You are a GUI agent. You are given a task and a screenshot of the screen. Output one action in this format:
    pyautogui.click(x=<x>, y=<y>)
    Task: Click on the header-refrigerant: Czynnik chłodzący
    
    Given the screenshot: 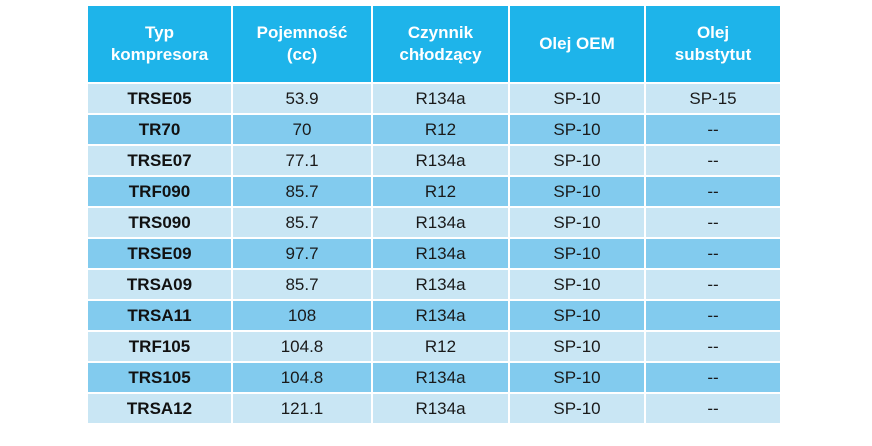 What is the action you would take?
    pyautogui.click(x=440, y=44)
    